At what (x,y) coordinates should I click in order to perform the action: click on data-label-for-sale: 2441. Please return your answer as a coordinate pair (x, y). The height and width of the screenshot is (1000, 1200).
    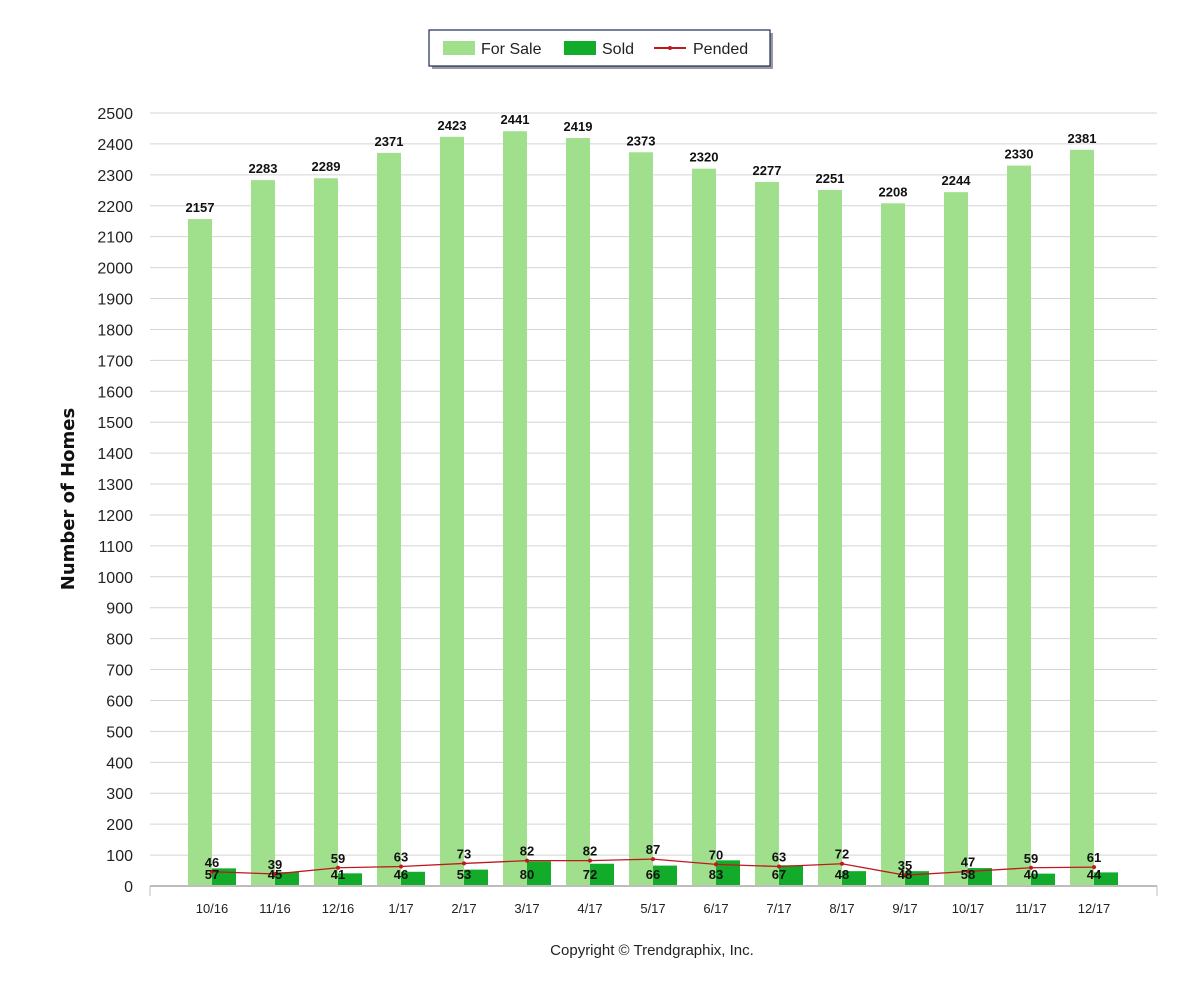
    Looking at the image, I should click on (515, 119).